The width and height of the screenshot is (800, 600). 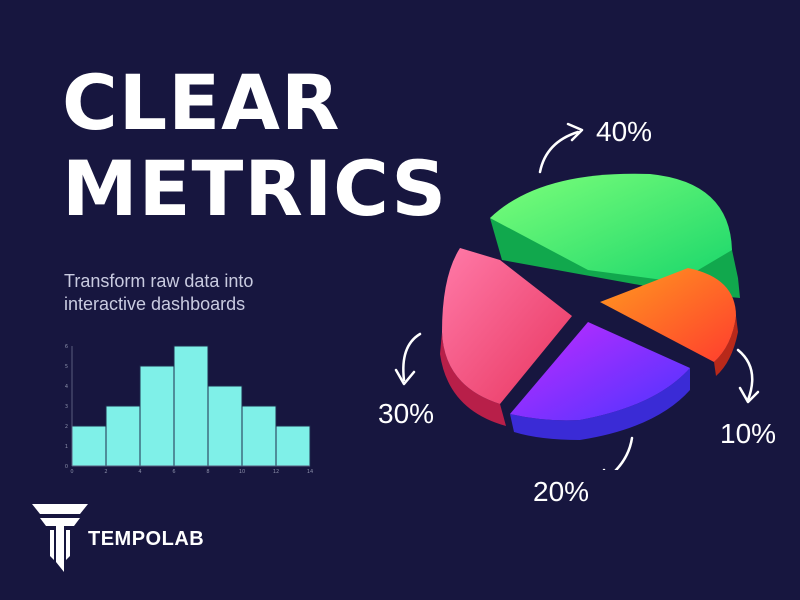 I want to click on subtitle-line-2: interactive dashboards, so click(x=155, y=304).